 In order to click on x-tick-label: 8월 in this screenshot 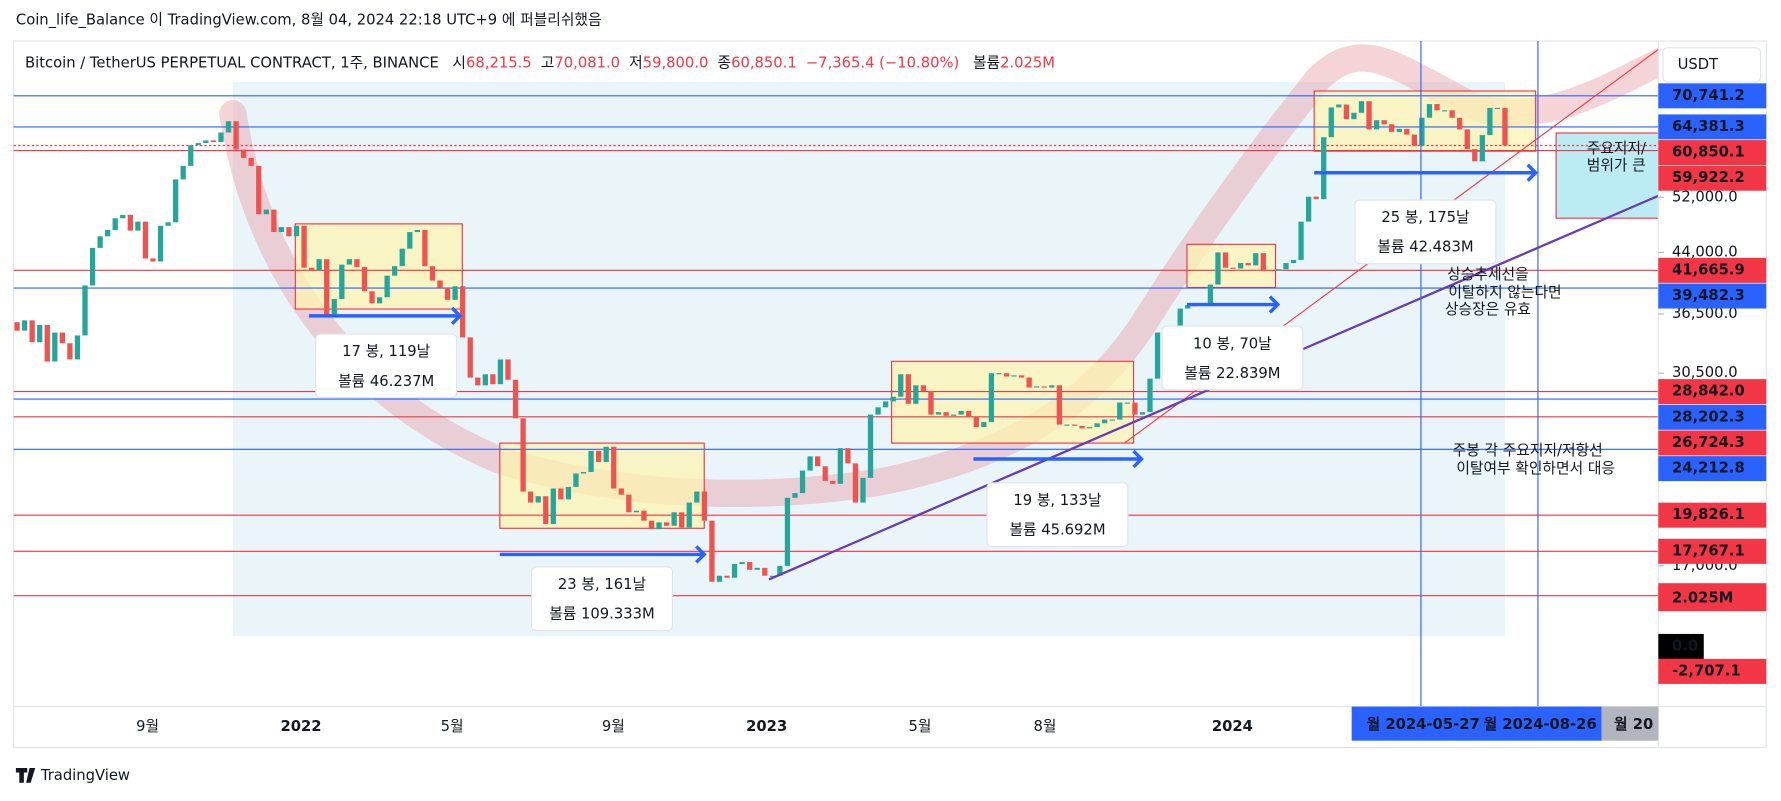, I will do `click(1044, 726)`.